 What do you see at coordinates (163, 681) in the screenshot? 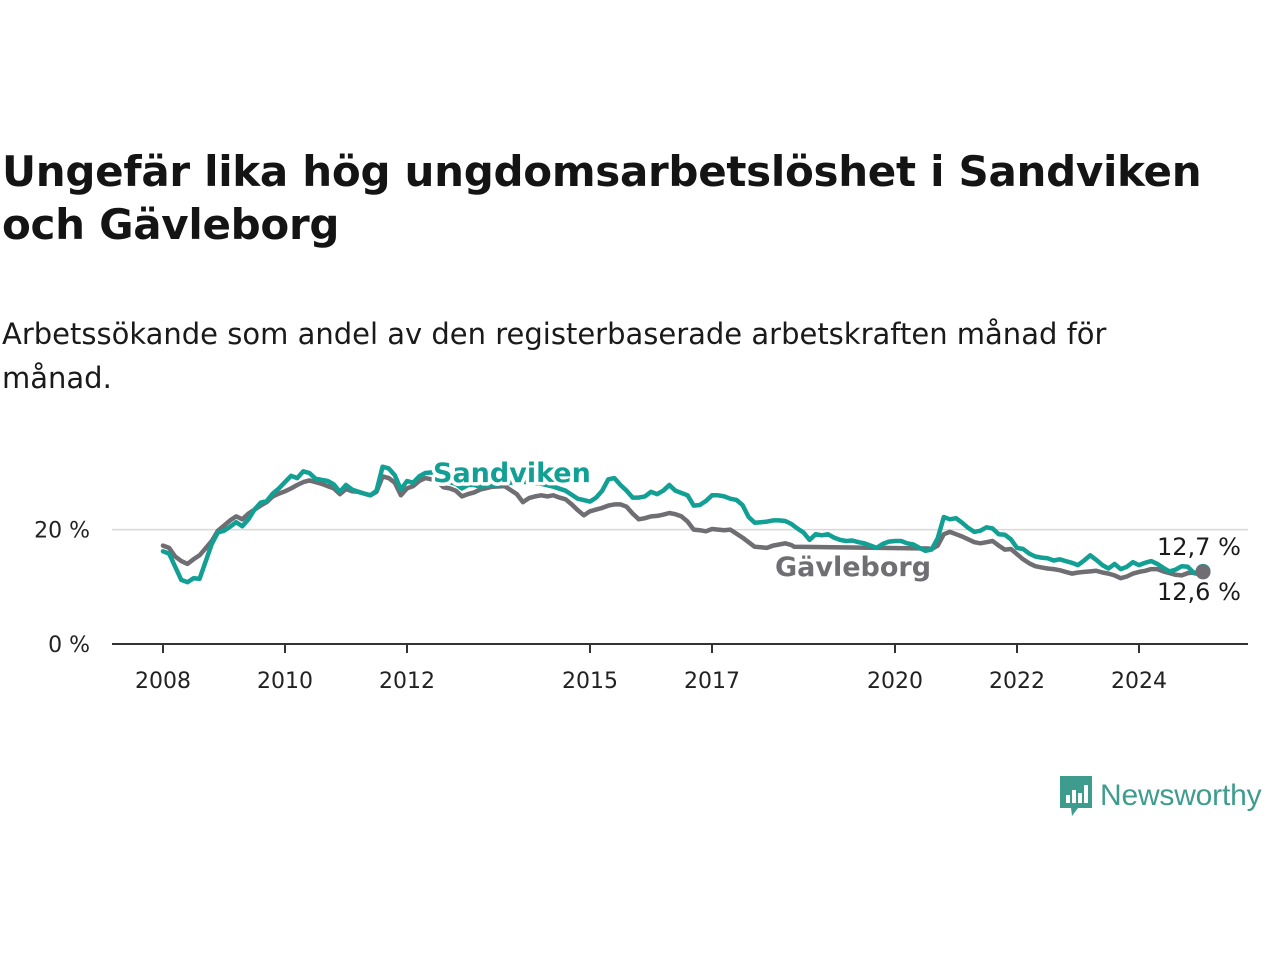
I see `x-tick-label: 2008` at bounding box center [163, 681].